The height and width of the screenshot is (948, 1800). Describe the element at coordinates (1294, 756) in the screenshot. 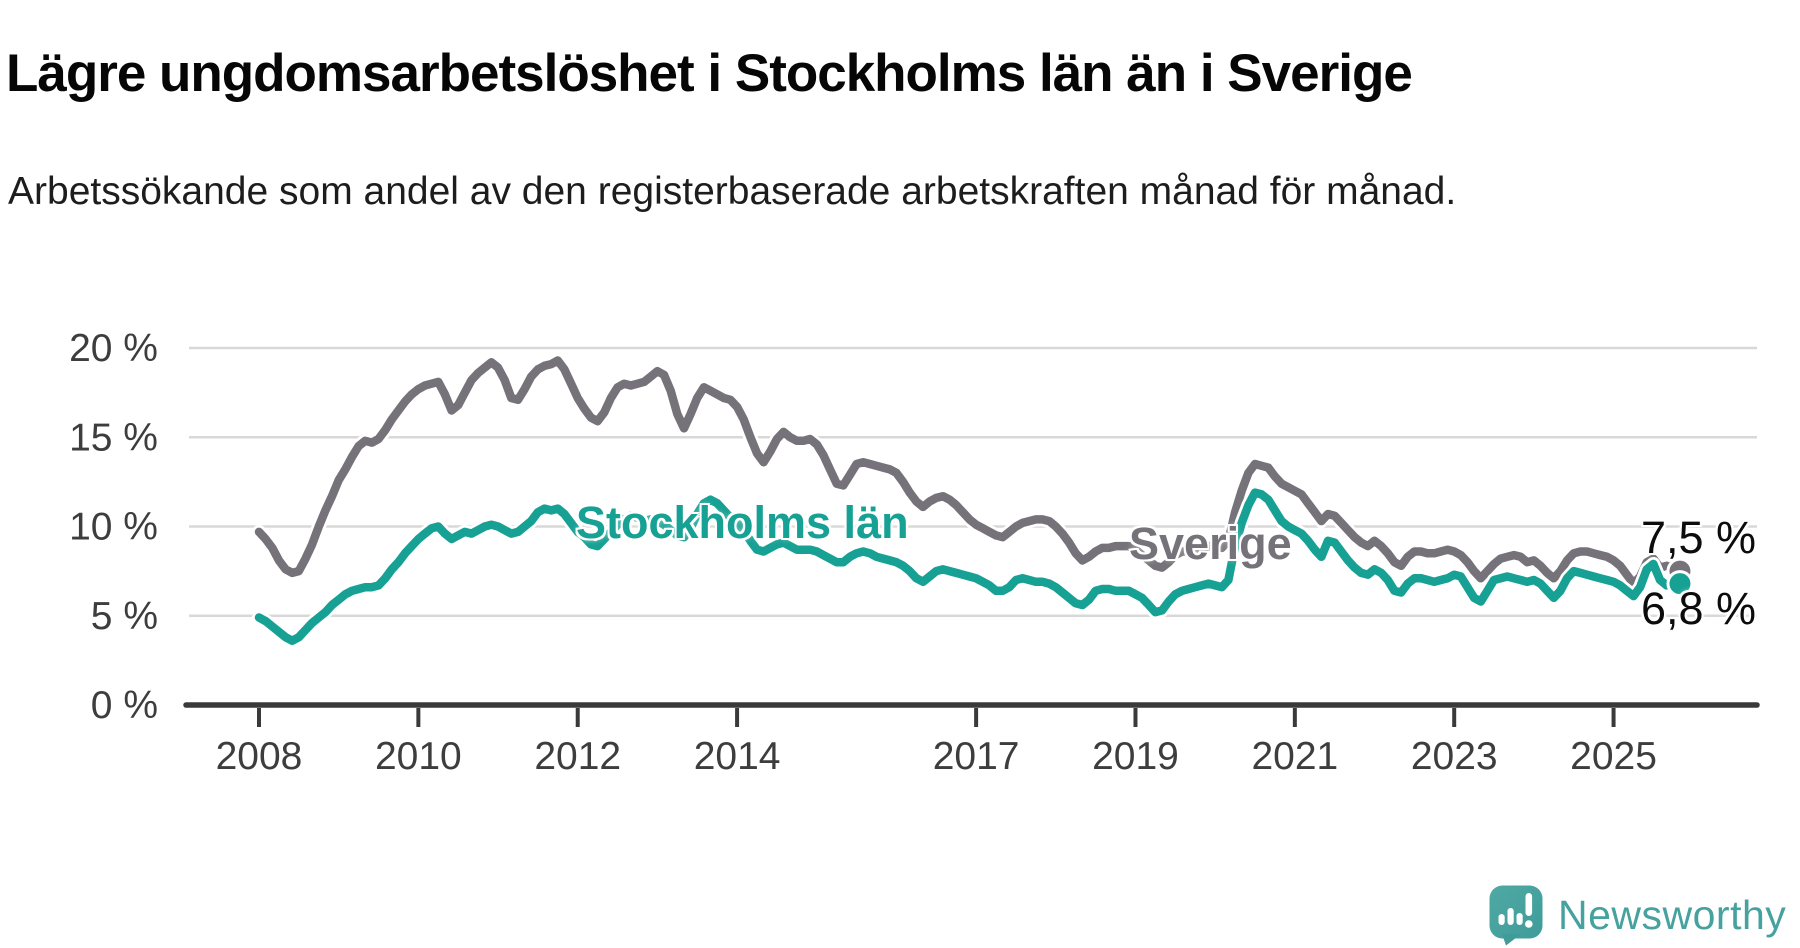

I see `x-tick-label-2021: 2021` at that location.